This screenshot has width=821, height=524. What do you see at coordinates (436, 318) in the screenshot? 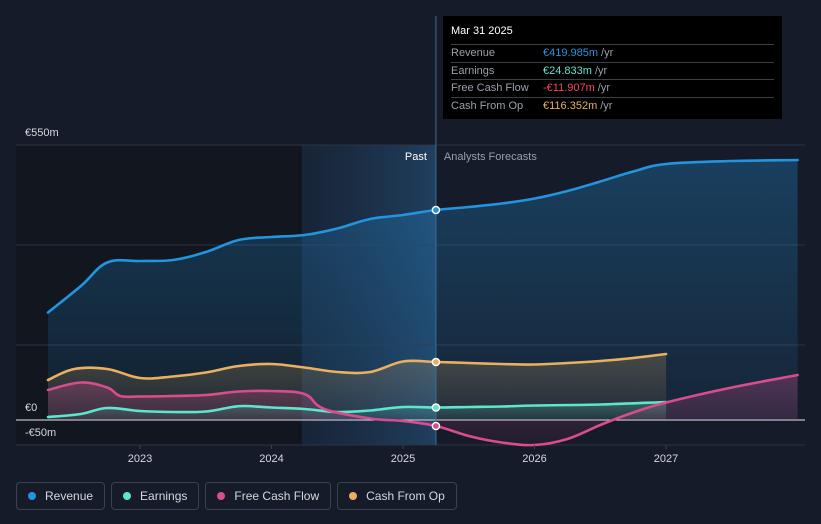
I see `tooltip-points` at bounding box center [436, 318].